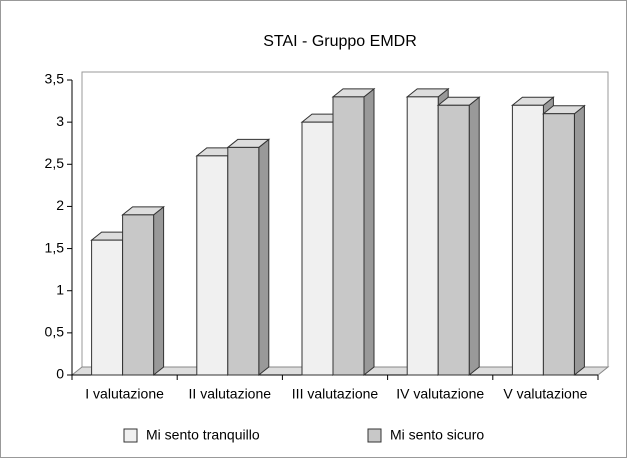 The width and height of the screenshot is (627, 458). What do you see at coordinates (55, 163) in the screenshot?
I see `y-tick-label: 2,5` at bounding box center [55, 163].